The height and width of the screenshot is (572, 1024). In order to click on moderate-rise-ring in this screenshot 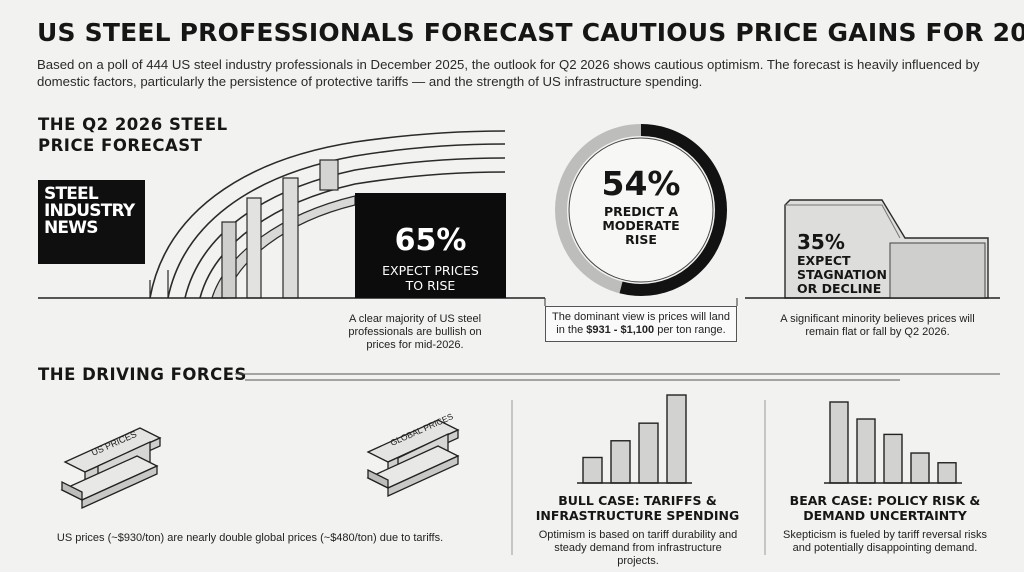, I will do `click(641, 210)`.